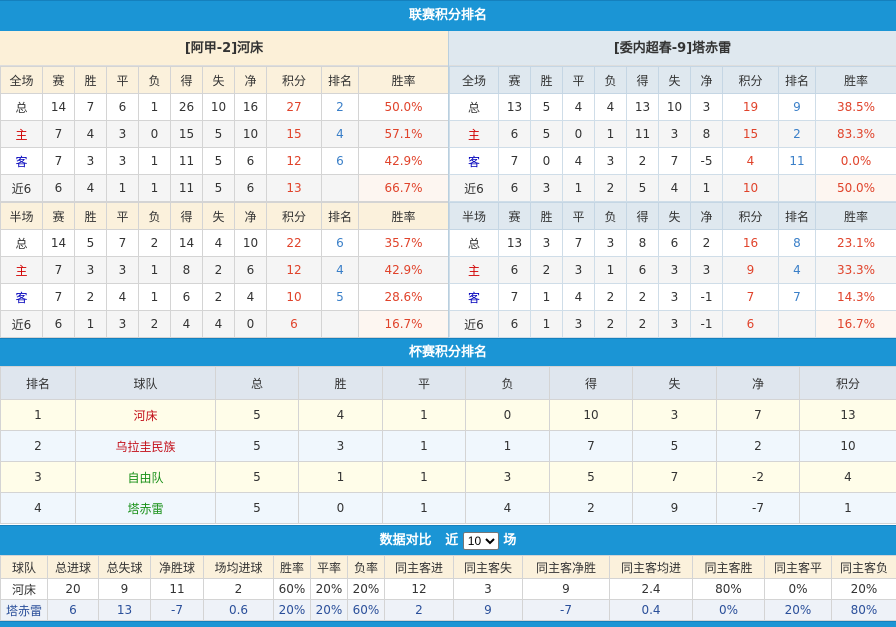  Describe the element at coordinates (404, 107) in the screenshot. I see `win-rate: 50.0%` at that location.